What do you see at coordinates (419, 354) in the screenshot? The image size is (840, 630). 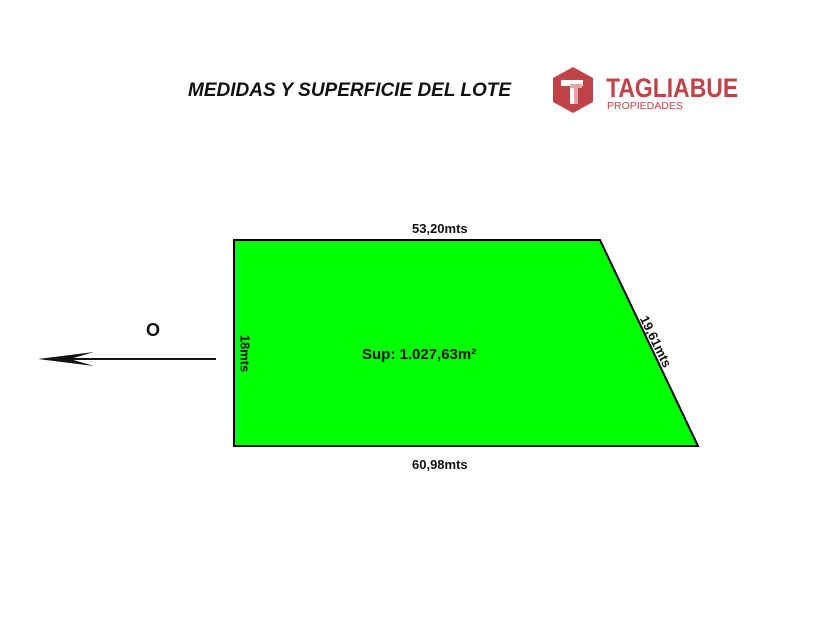 I see `area-label: Sup: 1.027,63m²` at bounding box center [419, 354].